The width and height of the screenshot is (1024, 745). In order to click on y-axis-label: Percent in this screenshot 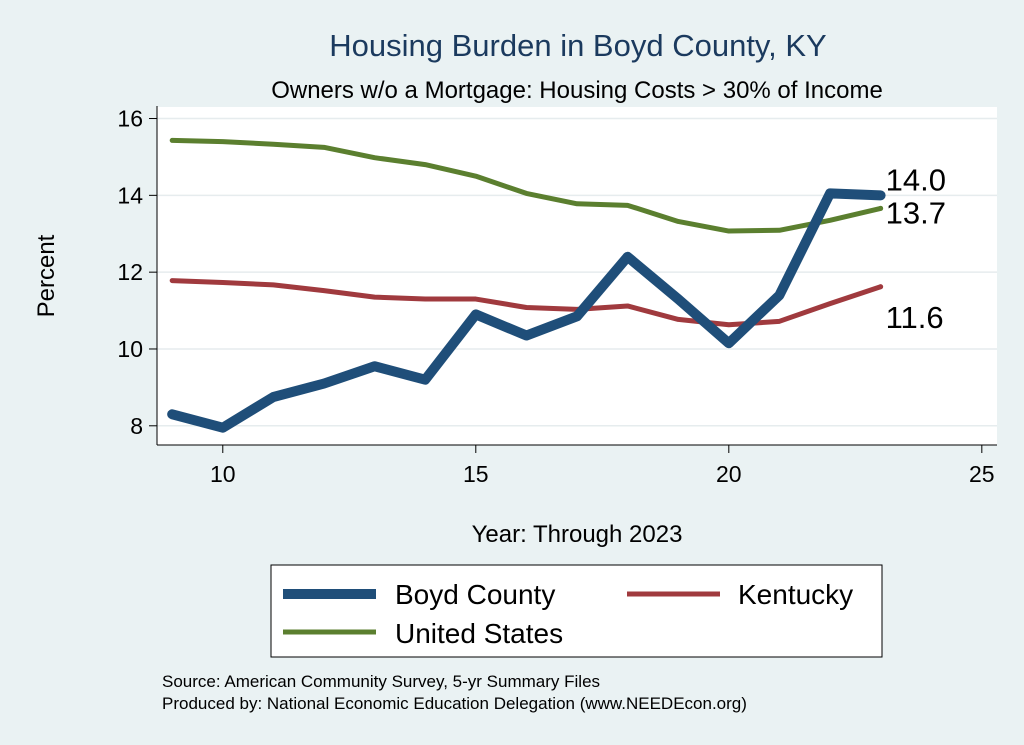, I will do `click(46, 275)`.